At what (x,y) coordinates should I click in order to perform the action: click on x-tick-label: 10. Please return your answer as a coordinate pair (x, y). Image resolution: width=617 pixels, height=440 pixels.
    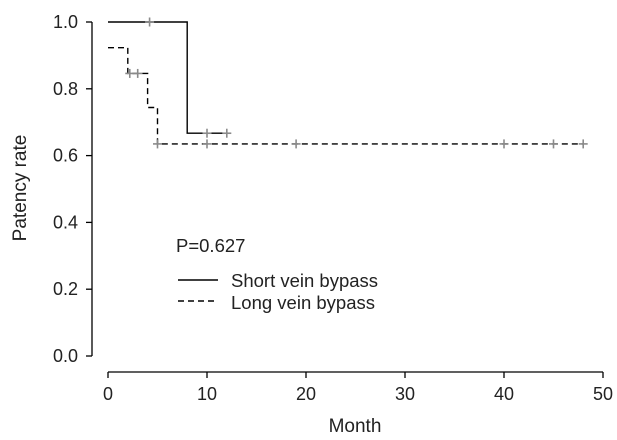
    Looking at the image, I should click on (207, 394).